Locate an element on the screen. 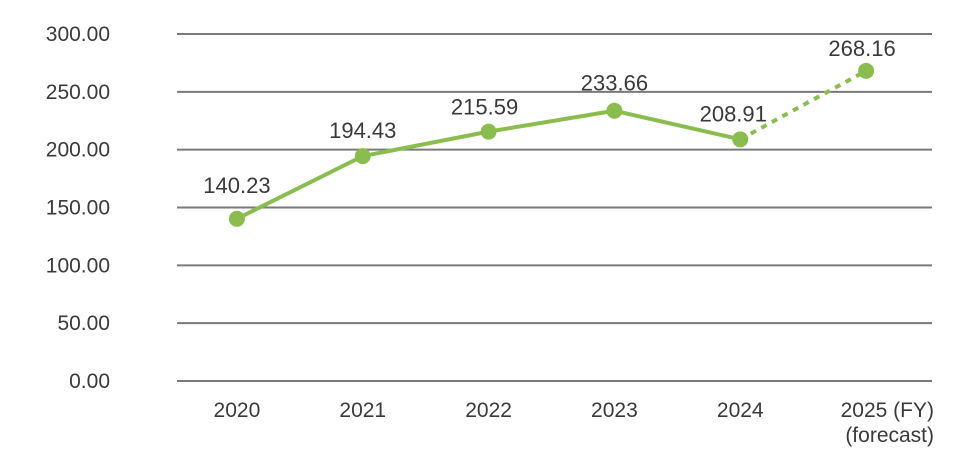 Image resolution: width=969 pixels, height=473 pixels. y-tick-label: 250.00 is located at coordinates (78, 92).